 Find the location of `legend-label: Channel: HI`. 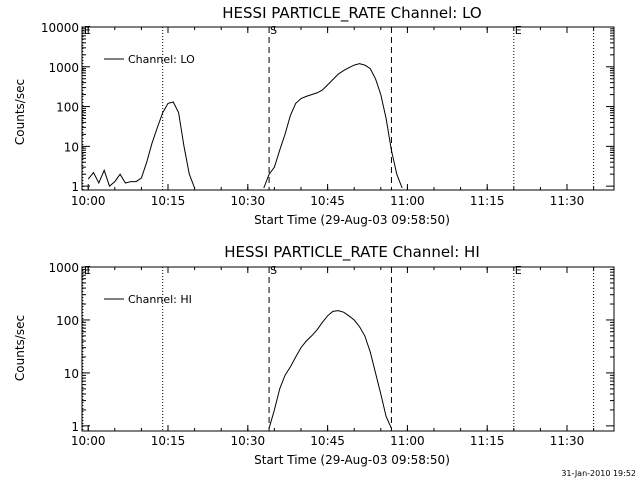

legend-label: Channel: HI is located at coordinates (160, 299).